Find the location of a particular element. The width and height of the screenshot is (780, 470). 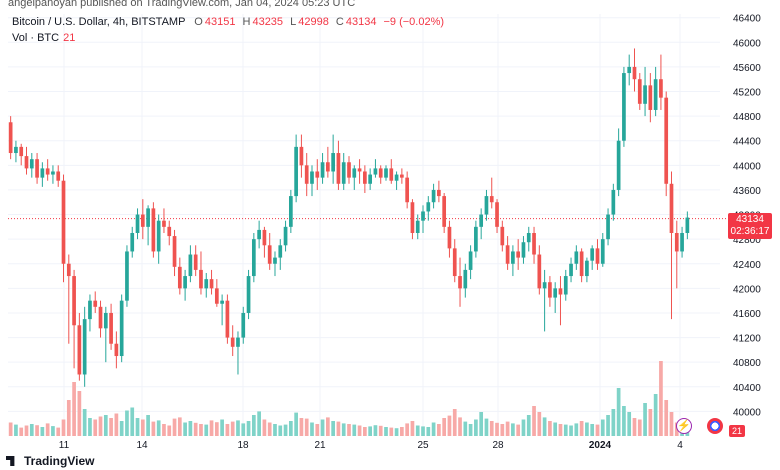

price-tick-label: 41200 is located at coordinates (747, 339).